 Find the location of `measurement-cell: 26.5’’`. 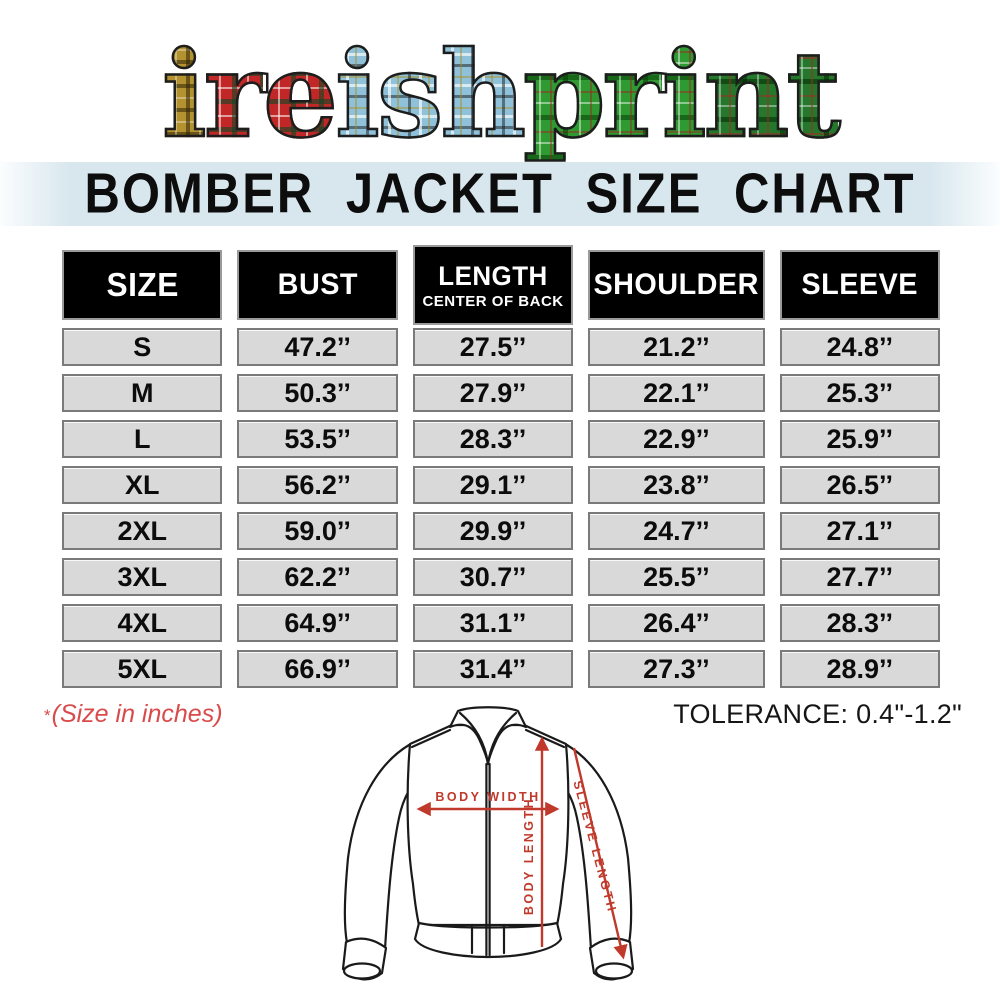

measurement-cell: 26.5’’ is located at coordinates (859, 485).